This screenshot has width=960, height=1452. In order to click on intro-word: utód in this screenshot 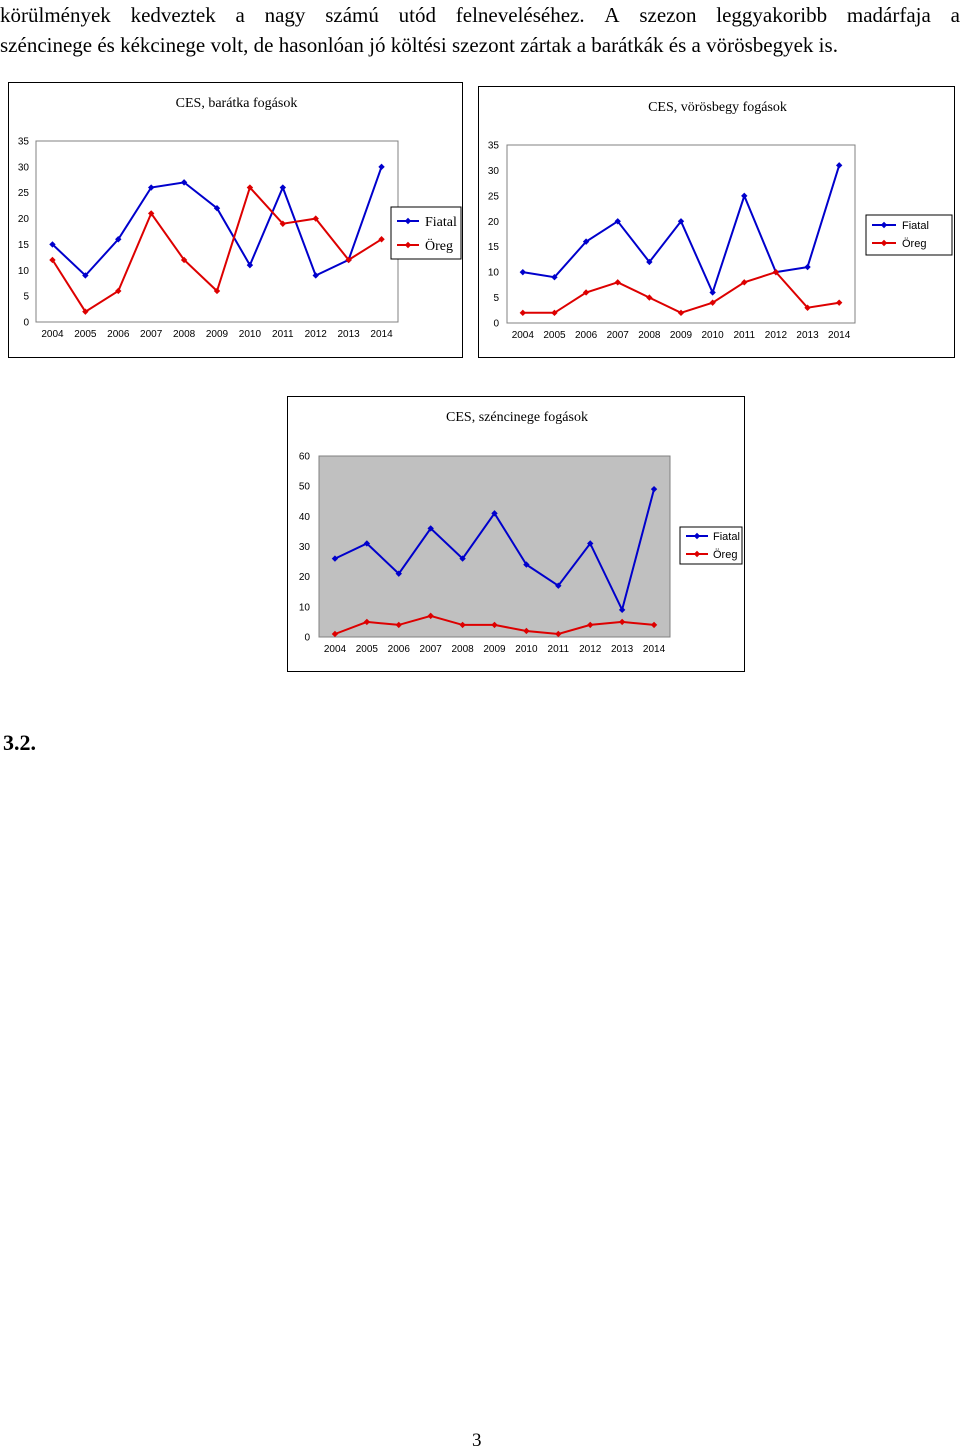, I will do `click(417, 15)`.